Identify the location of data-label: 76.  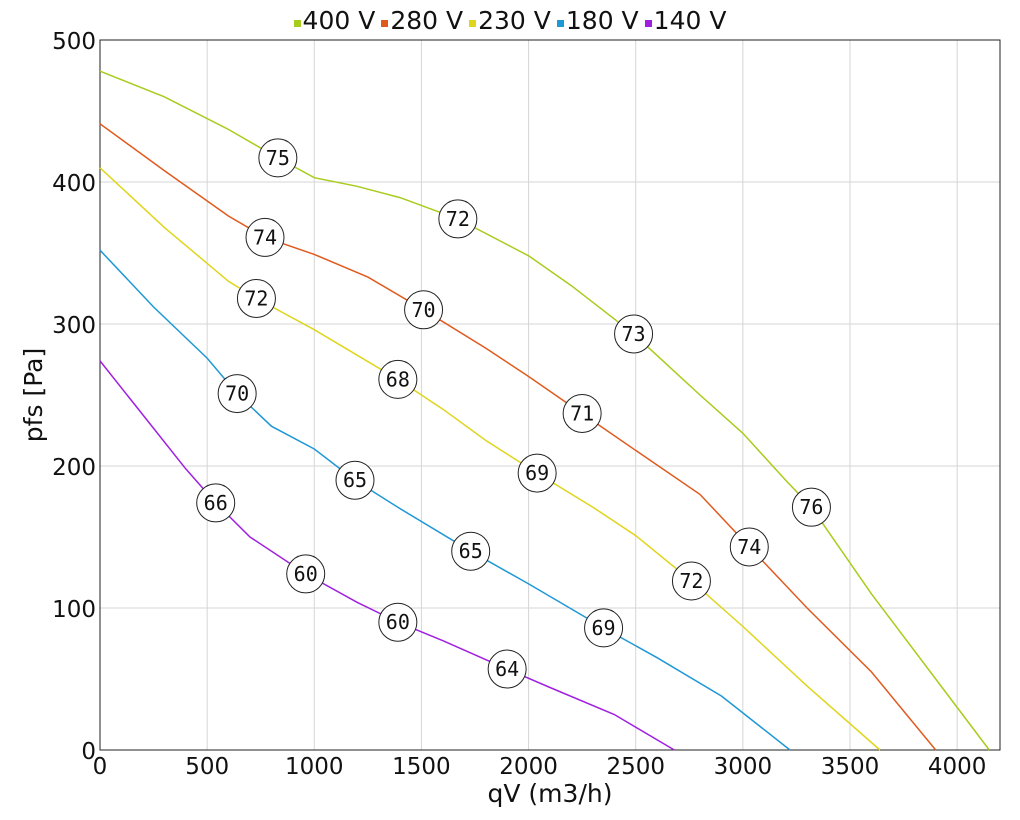
(811, 507).